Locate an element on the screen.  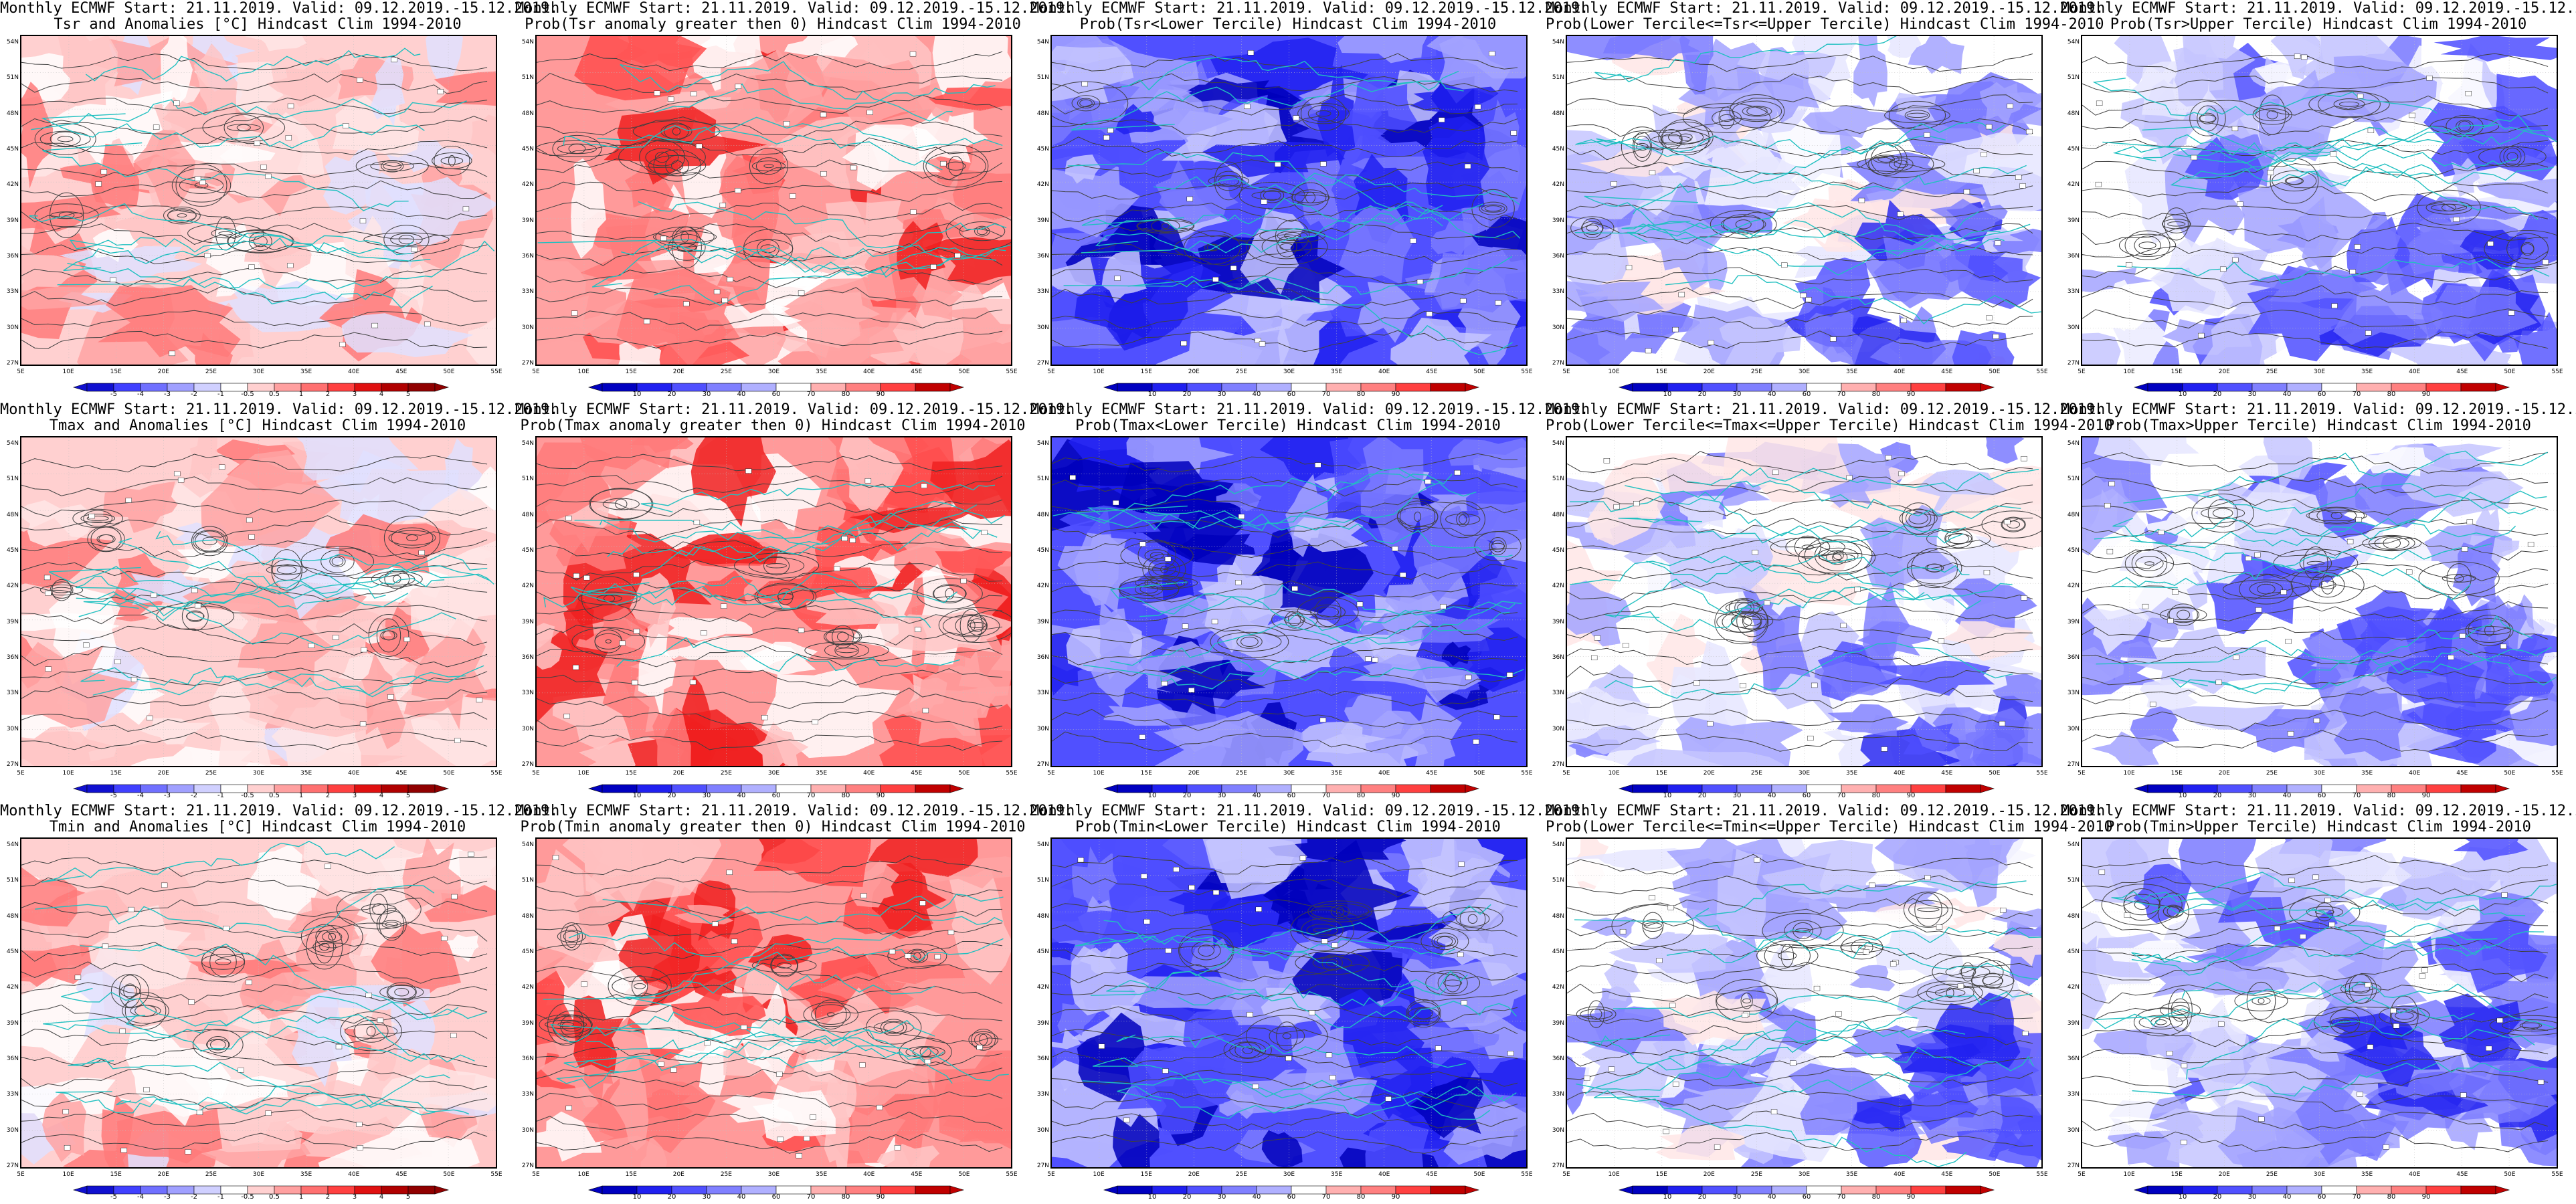
lon-label: 50E is located at coordinates (1479, 1174).